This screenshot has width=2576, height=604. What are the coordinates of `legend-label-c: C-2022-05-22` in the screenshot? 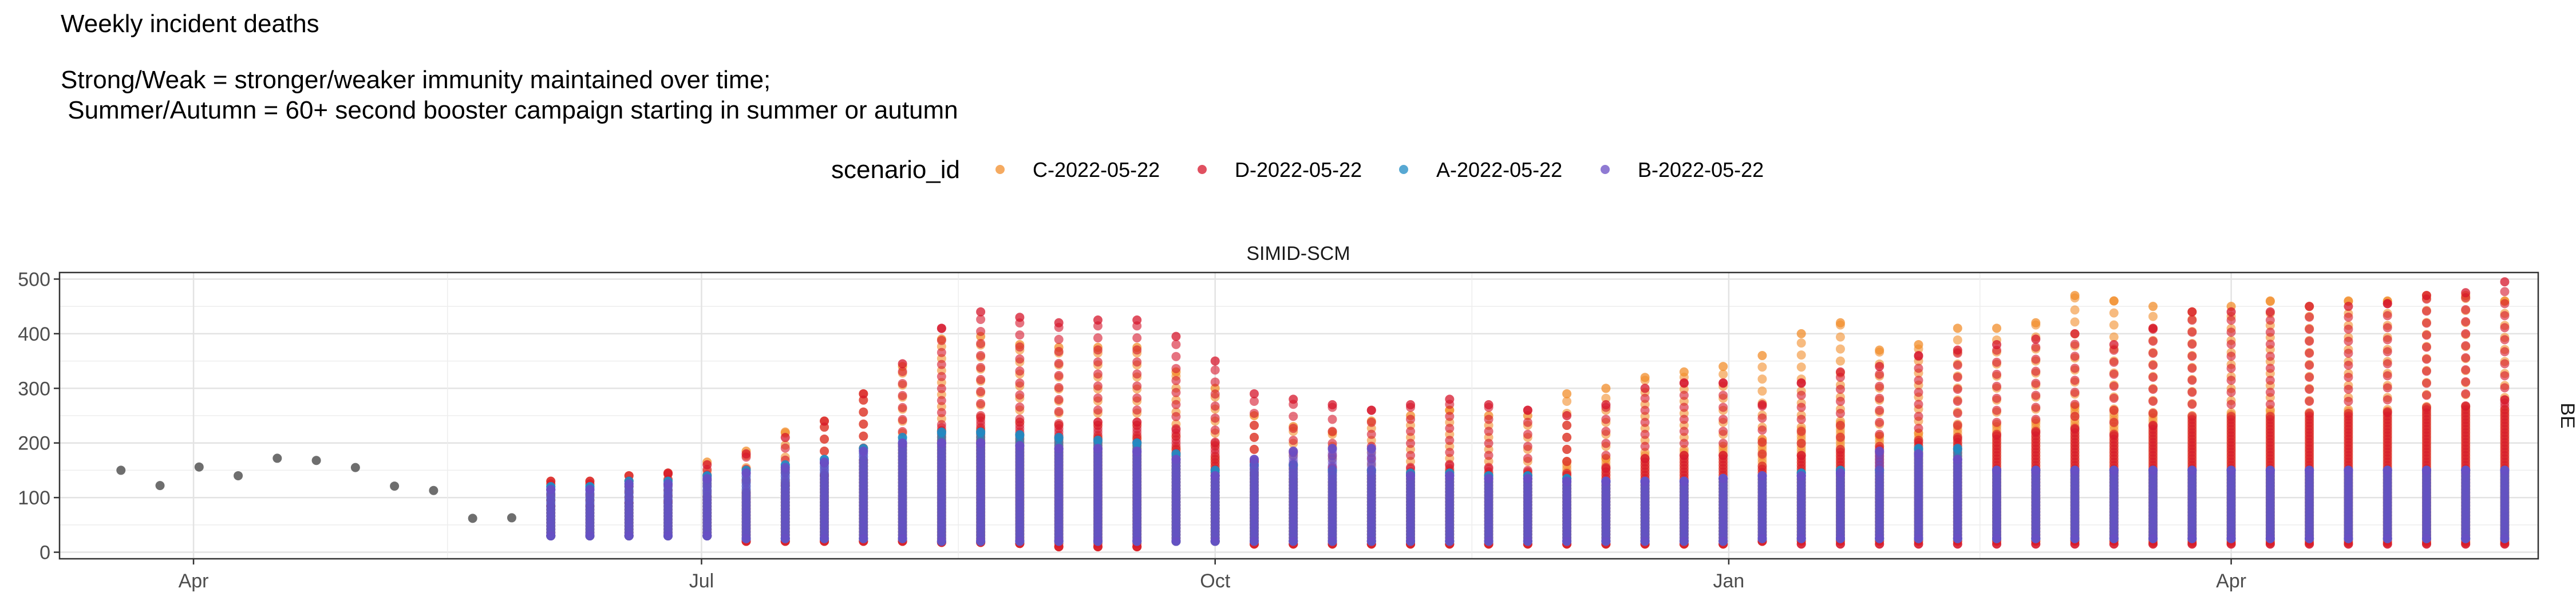 It's located at (1096, 170).